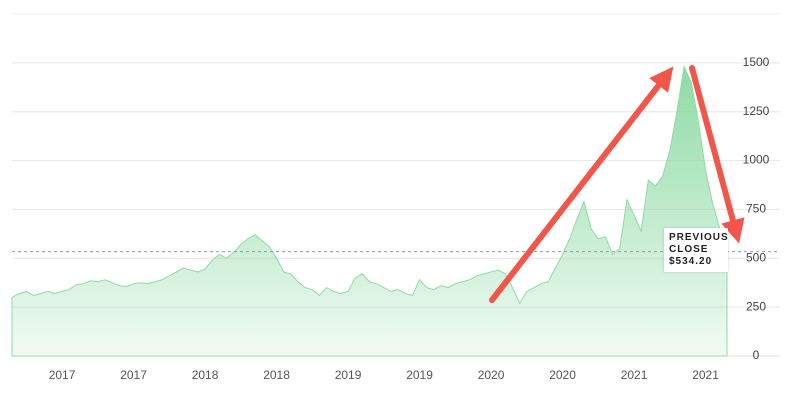  Describe the element at coordinates (756, 306) in the screenshot. I see `y-tick-label: 250` at that location.